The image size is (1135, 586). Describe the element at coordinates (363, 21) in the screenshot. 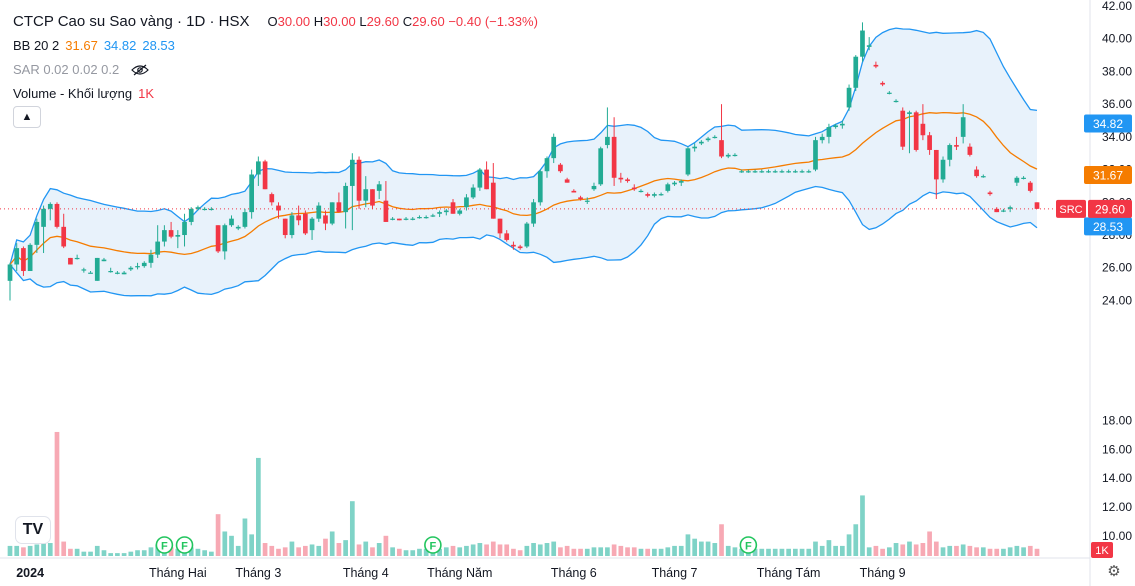

I see `low-label: L` at that location.